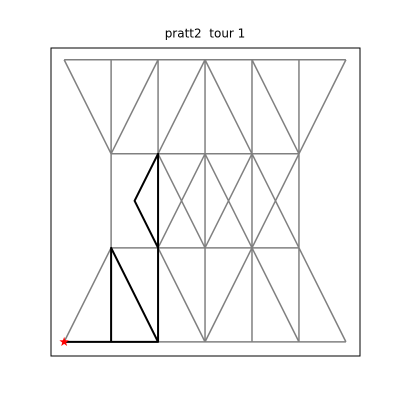 The width and height of the screenshot is (400, 400). I want to click on tour, so click(112, 247).